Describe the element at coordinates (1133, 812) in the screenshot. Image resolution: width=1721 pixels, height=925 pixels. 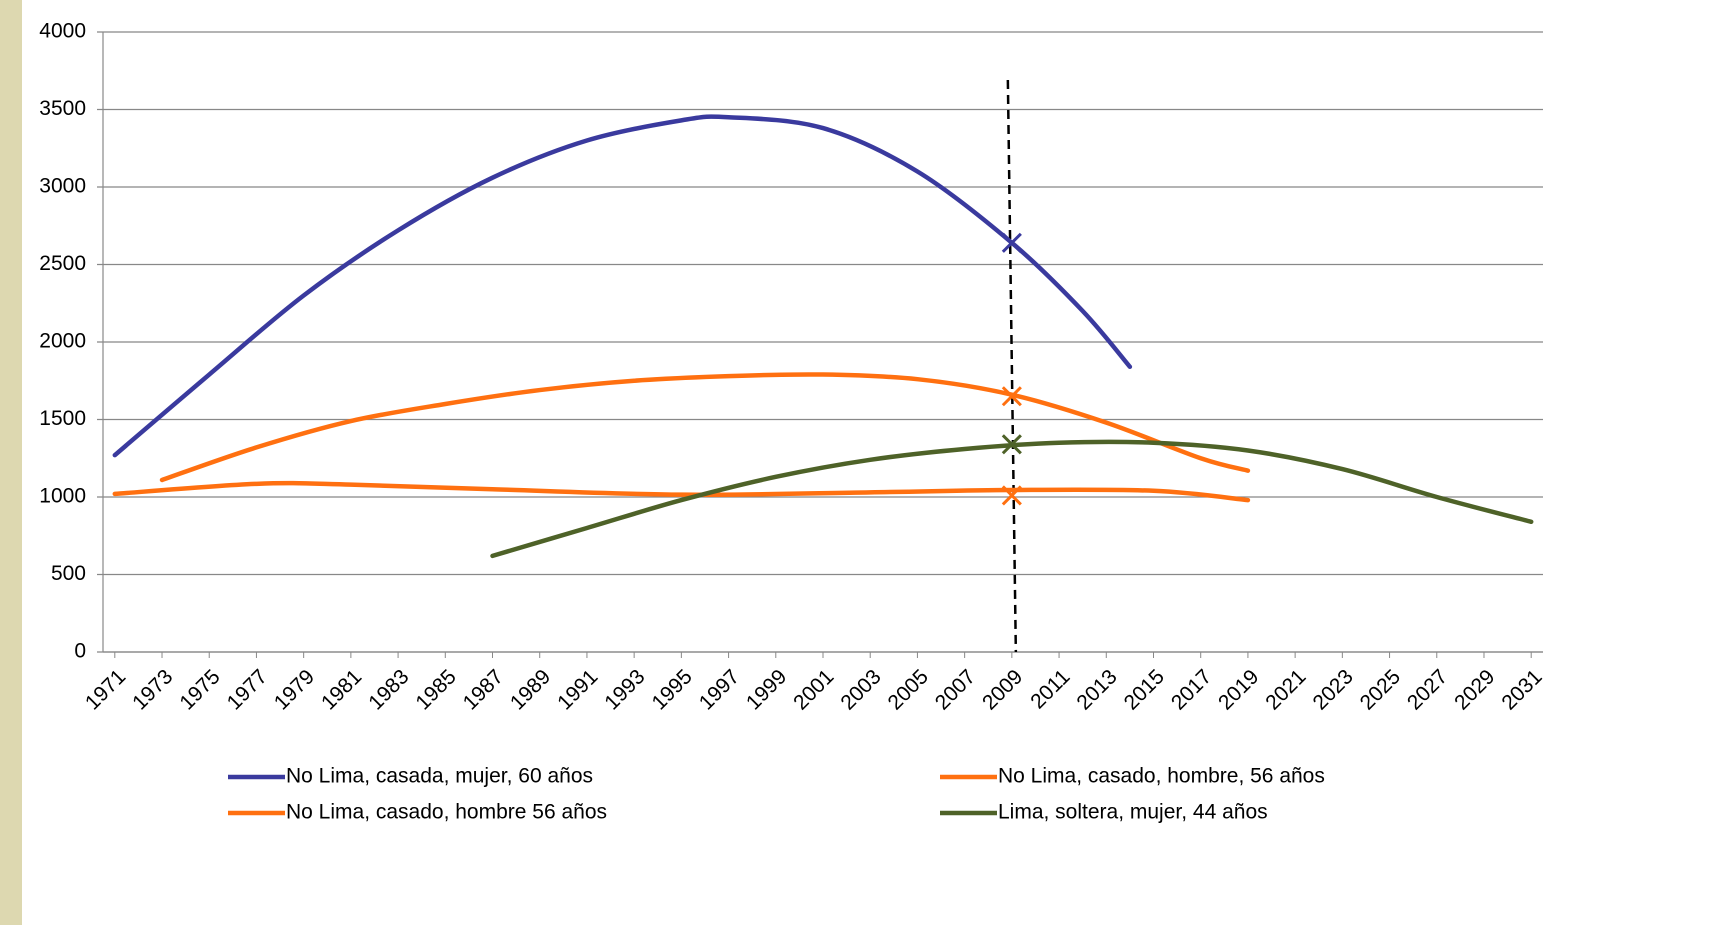
I see `legend-label: Lima, soltera, mujer, 44 años` at that location.